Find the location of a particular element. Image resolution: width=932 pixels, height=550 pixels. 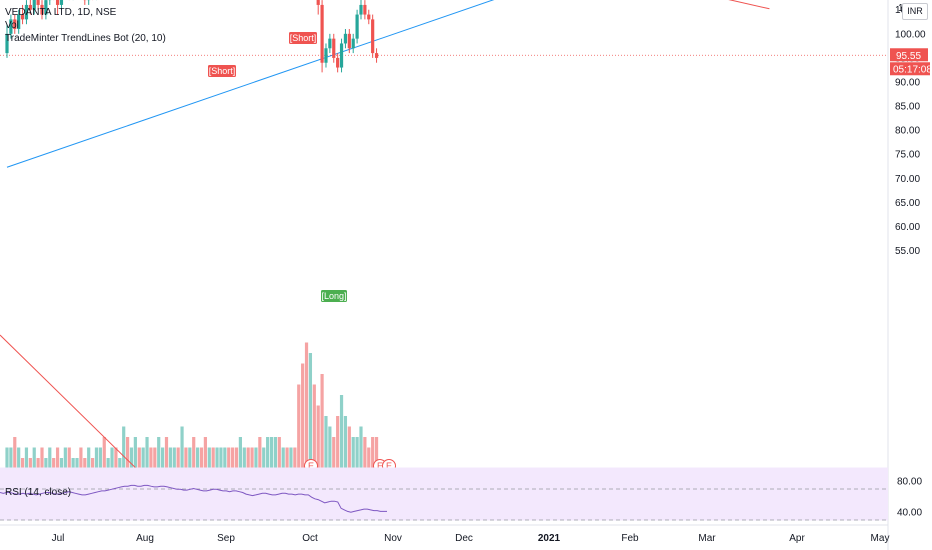

countdown-value: 05:17:08 is located at coordinates (912, 69).